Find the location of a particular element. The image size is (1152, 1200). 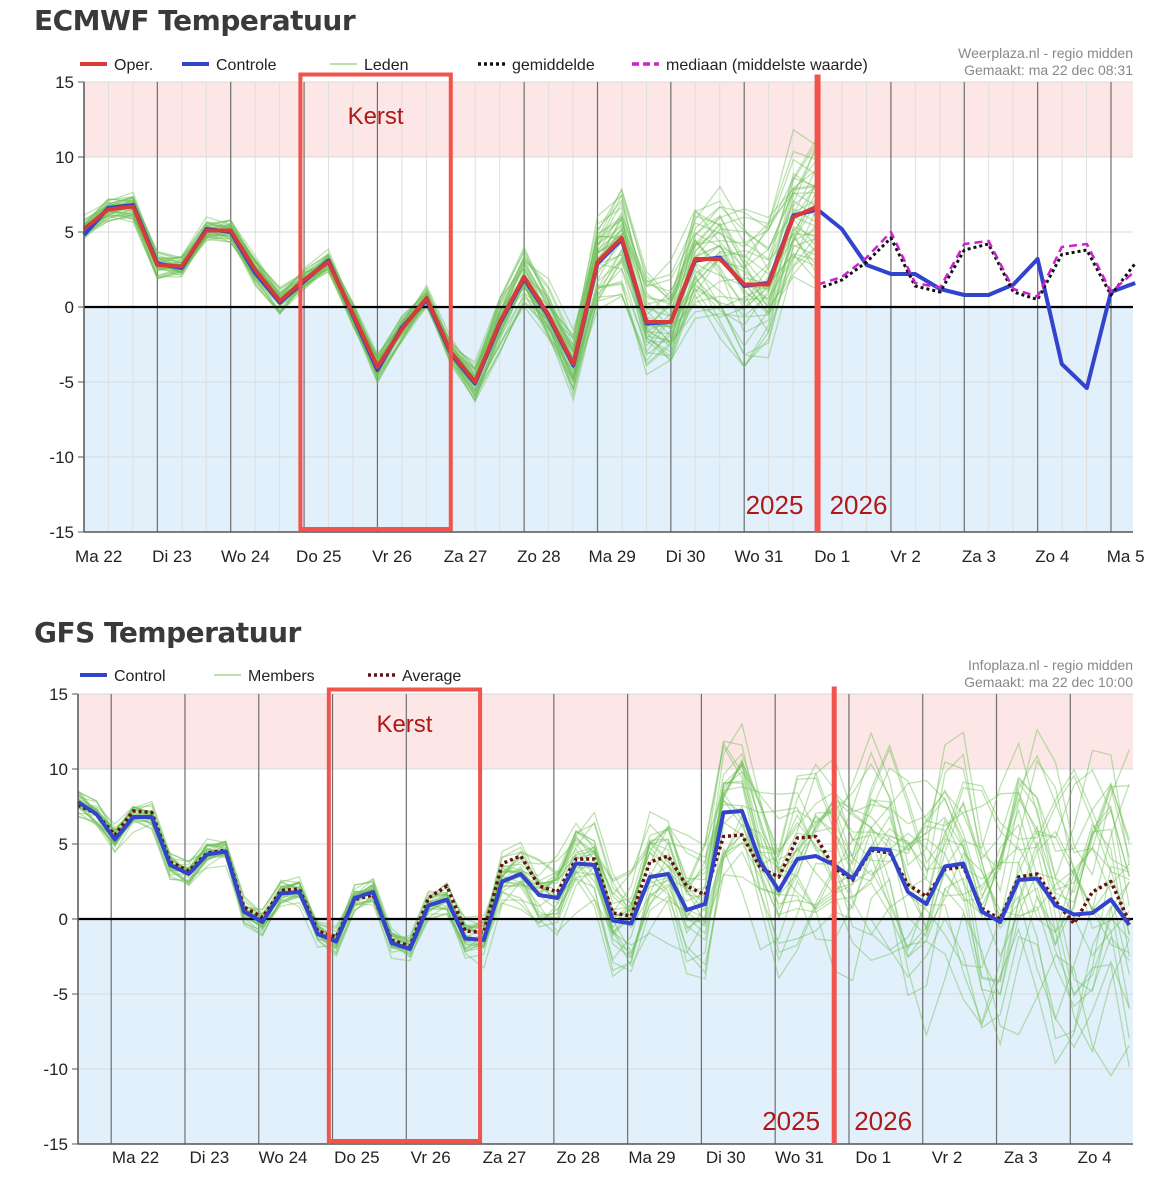

ecmwf-chart-title: ECMWF Temperatuur is located at coordinates (195, 20).